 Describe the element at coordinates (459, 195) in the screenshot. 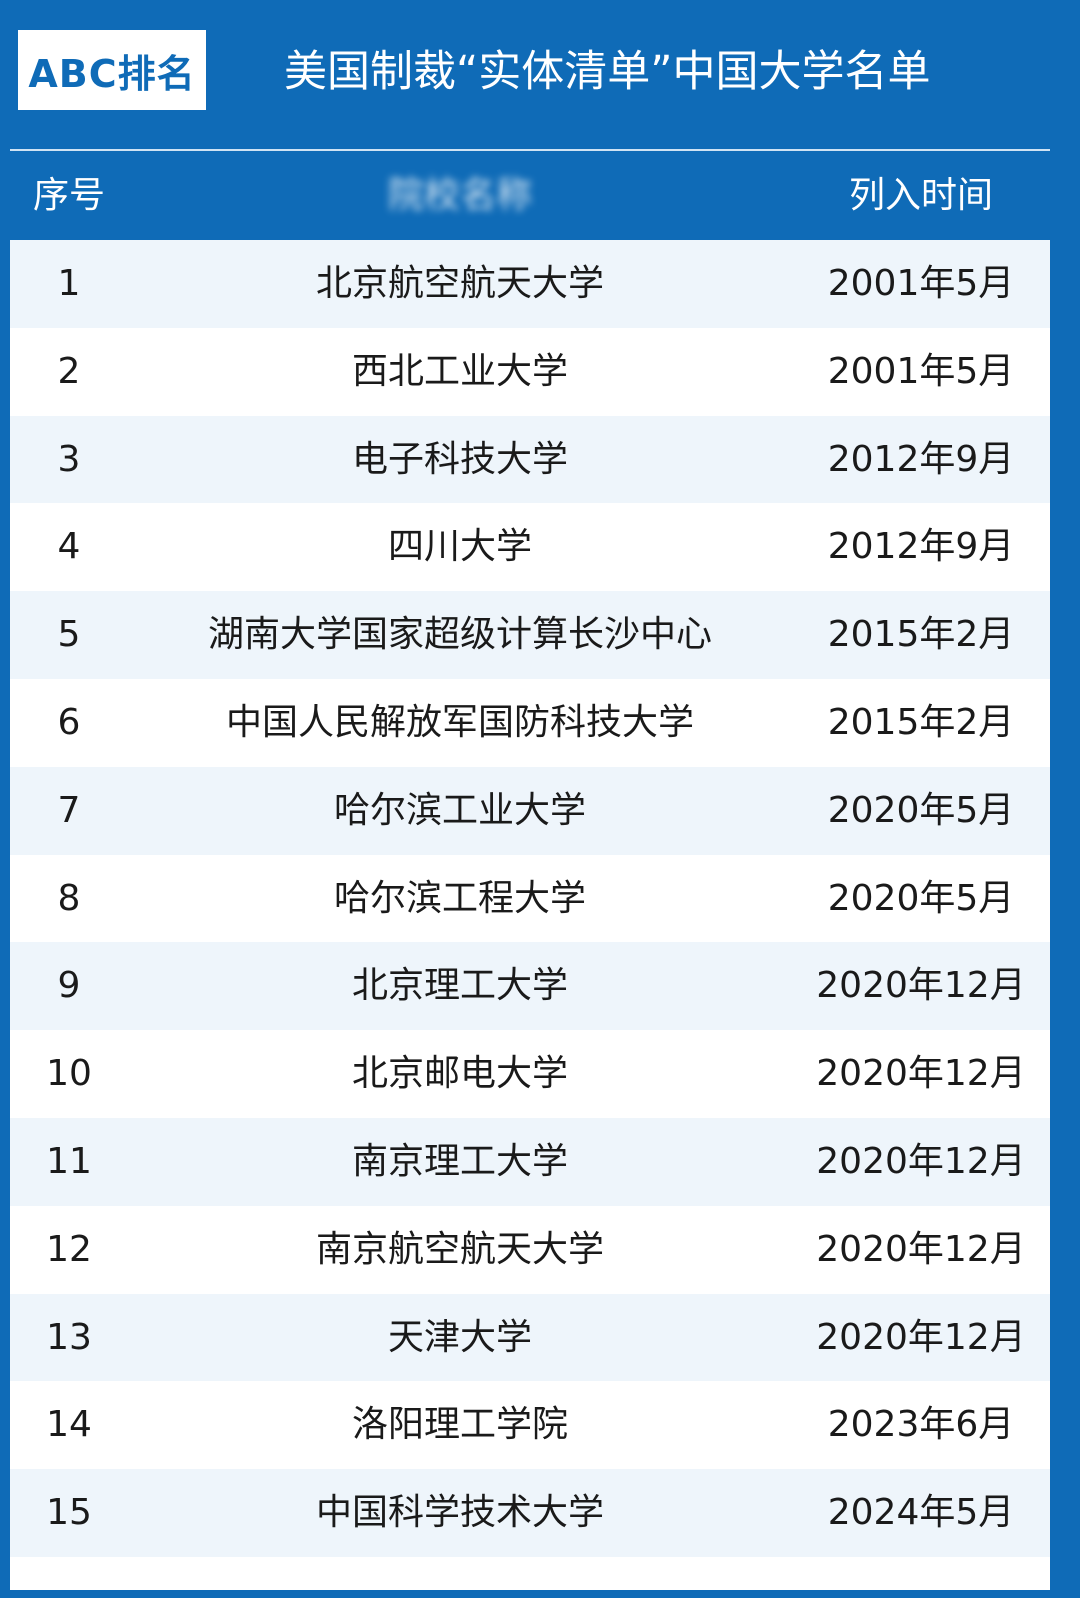

I see `header-name: 院校名称` at that location.